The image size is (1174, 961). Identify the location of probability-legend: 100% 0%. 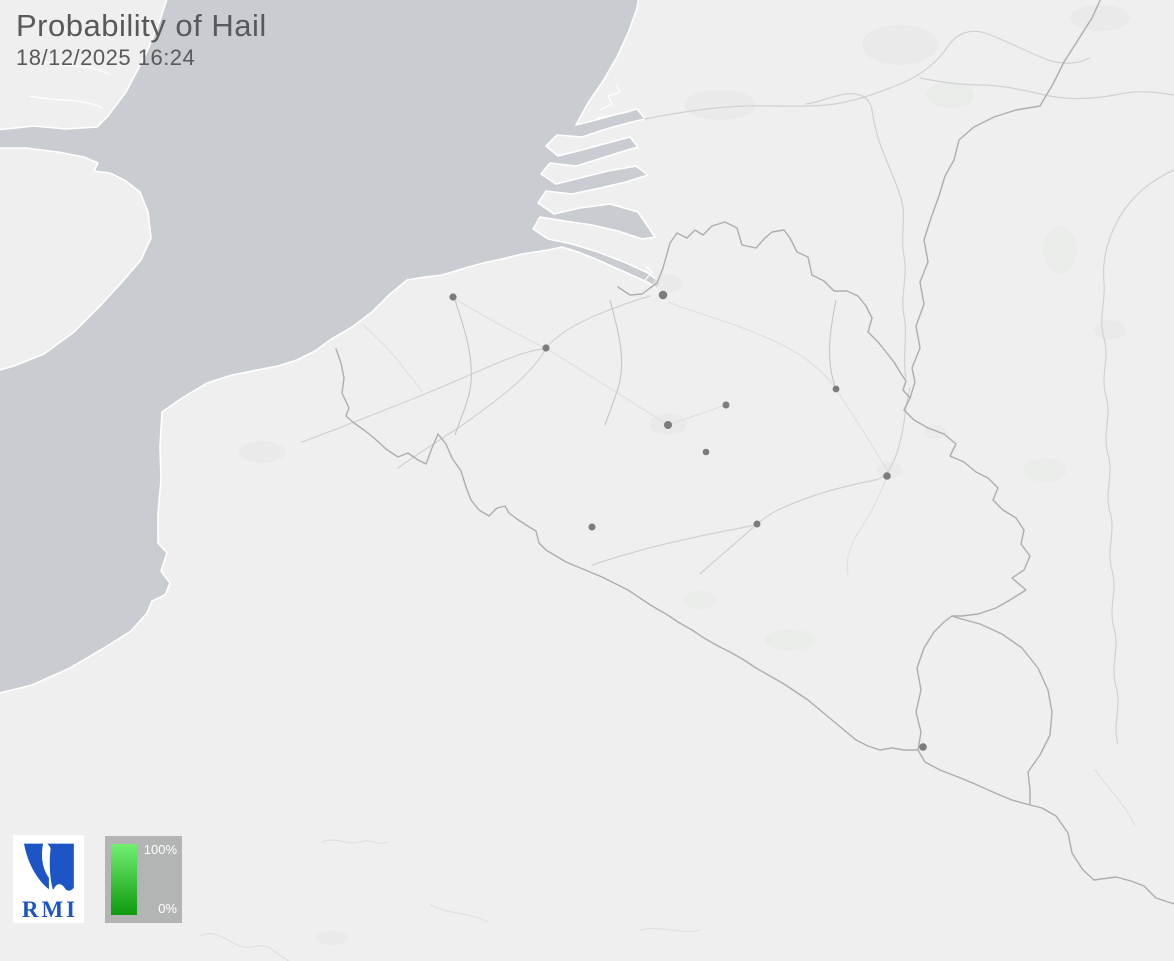
(143, 879).